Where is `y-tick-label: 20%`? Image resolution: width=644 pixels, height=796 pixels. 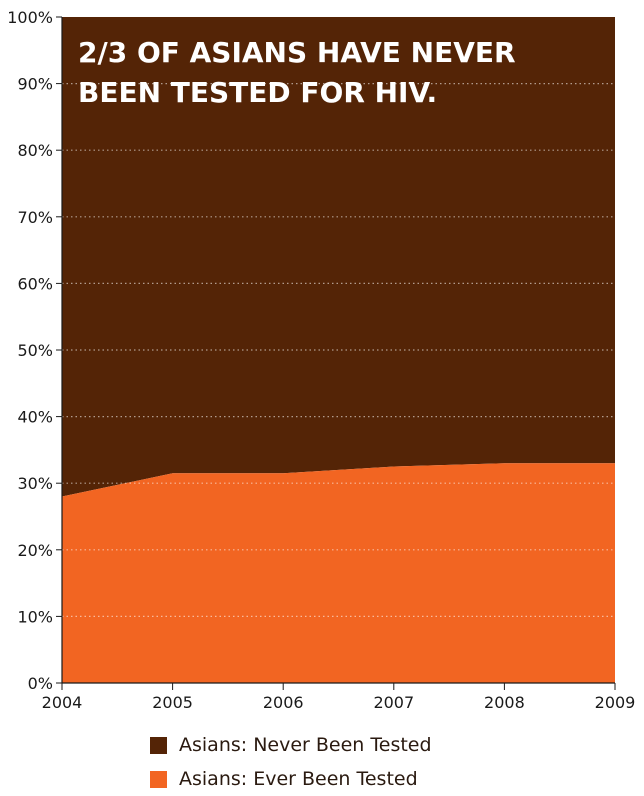
y-tick-label: 20% is located at coordinates (35, 550).